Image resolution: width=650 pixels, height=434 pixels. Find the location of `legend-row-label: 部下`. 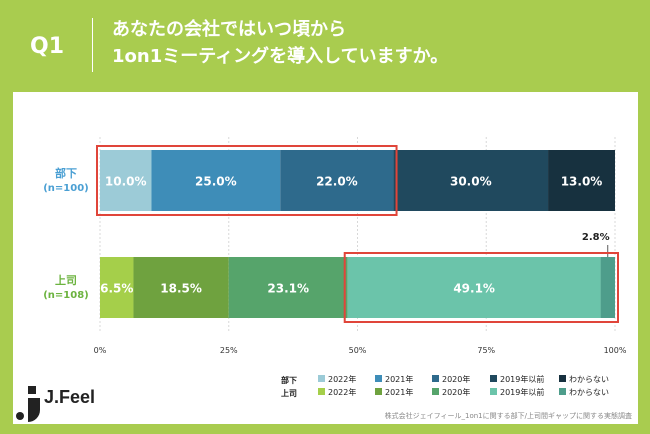

legend-row-label: 部下 is located at coordinates (289, 380).